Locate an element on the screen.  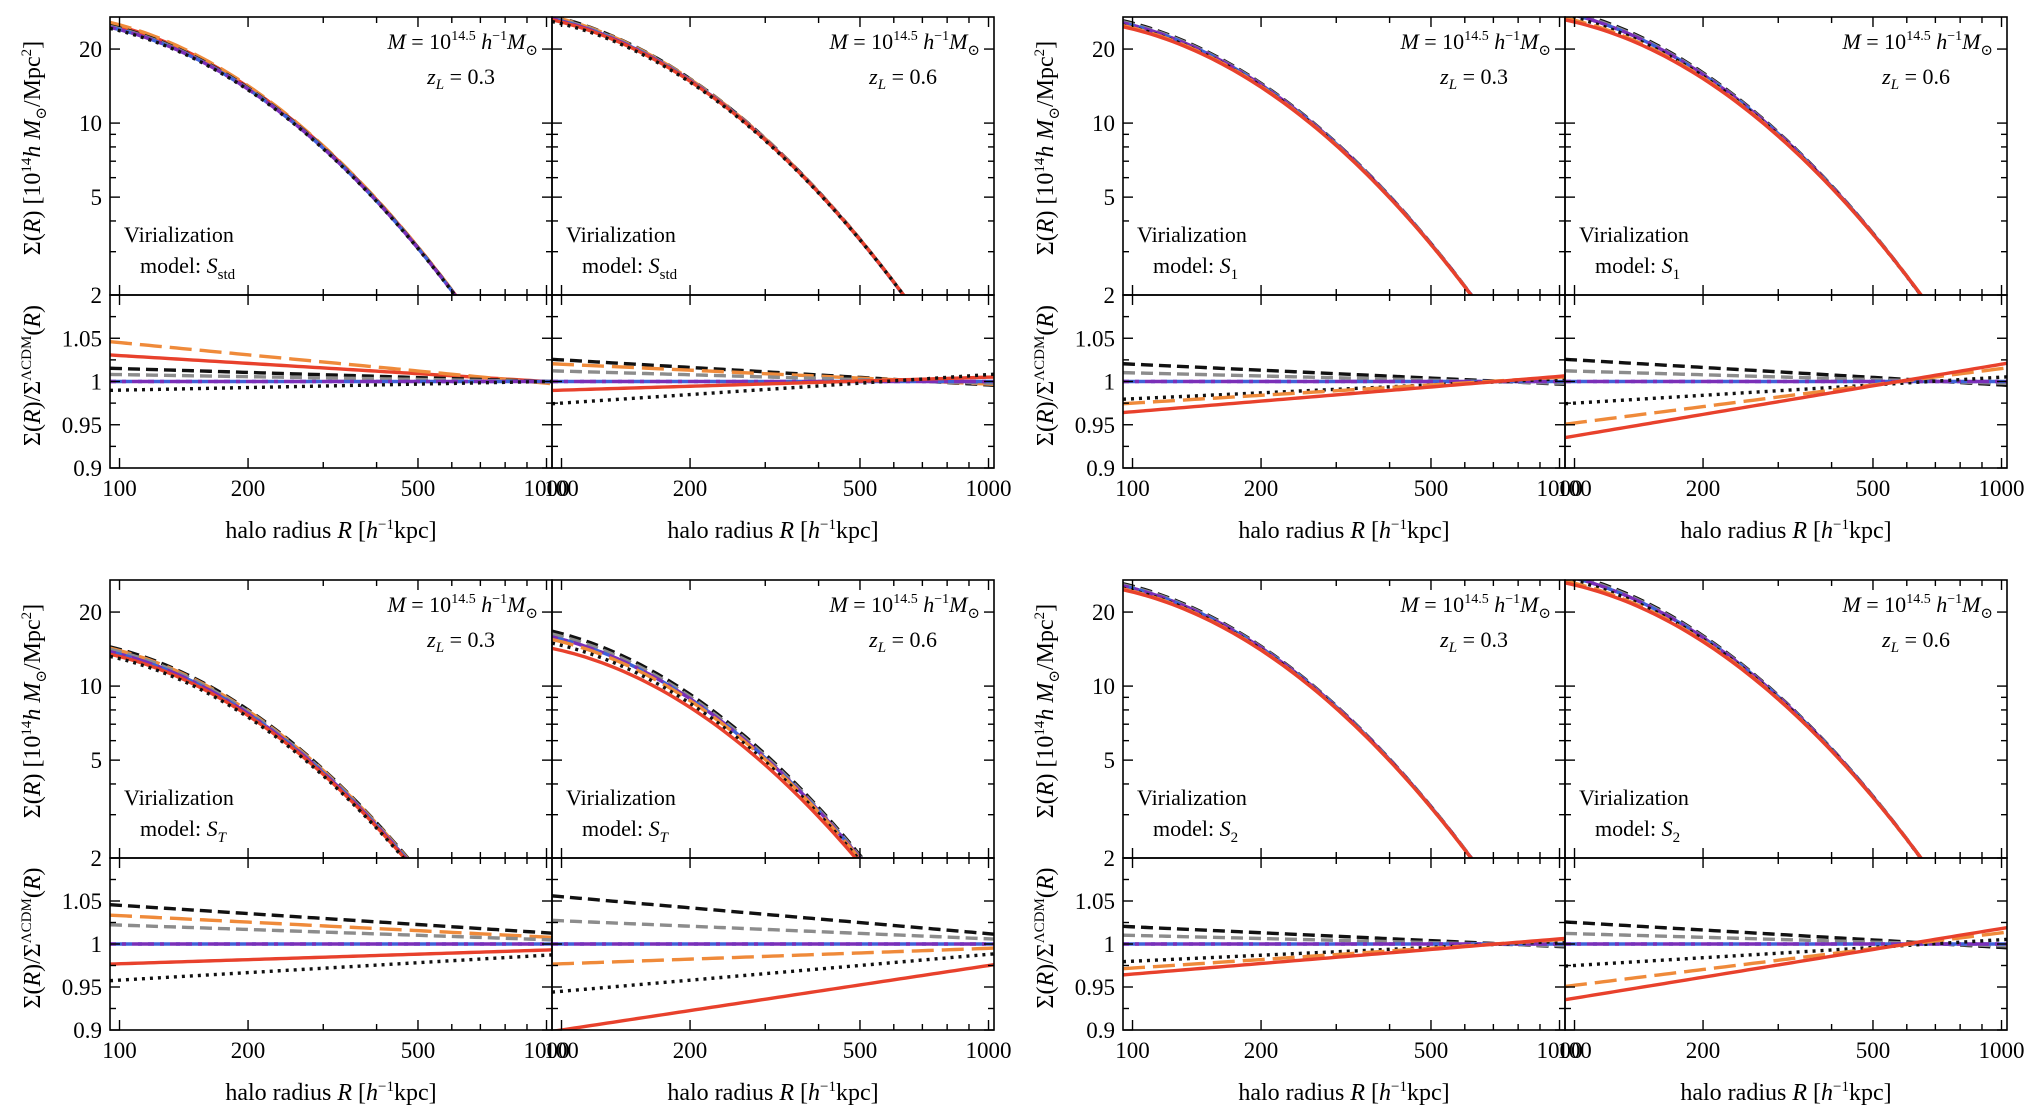
y-tick-label: 20 is located at coordinates (90, 49).